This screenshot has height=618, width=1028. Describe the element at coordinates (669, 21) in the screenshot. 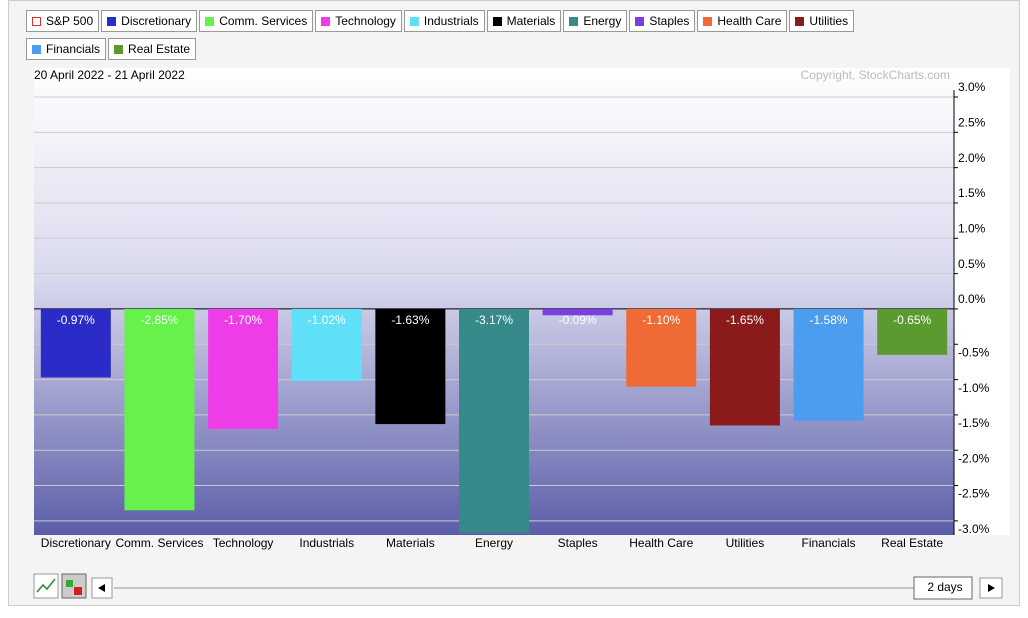

I see `legend-label: Staples` at that location.